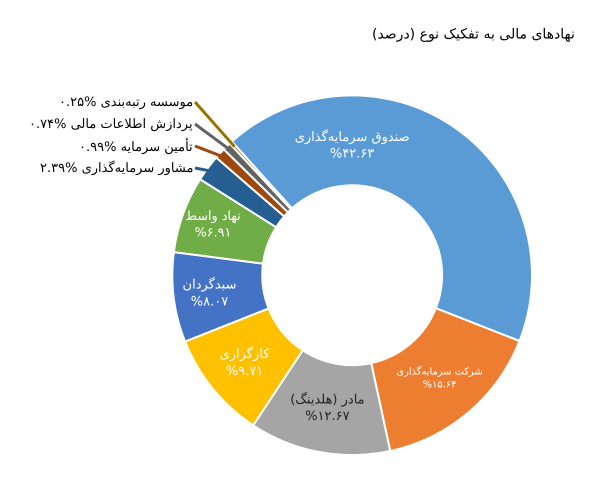 This screenshot has width=602, height=477. I want to click on data-label: %۱۵.۶۴, so click(439, 384).